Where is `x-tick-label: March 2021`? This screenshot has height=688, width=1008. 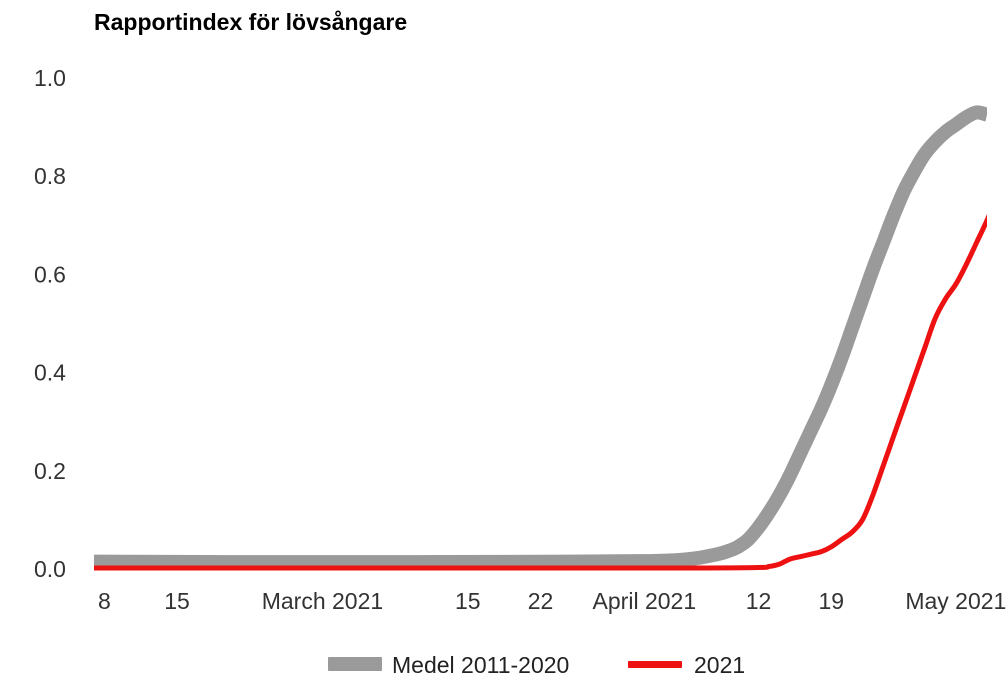 x-tick-label: March 2021 is located at coordinates (322, 601).